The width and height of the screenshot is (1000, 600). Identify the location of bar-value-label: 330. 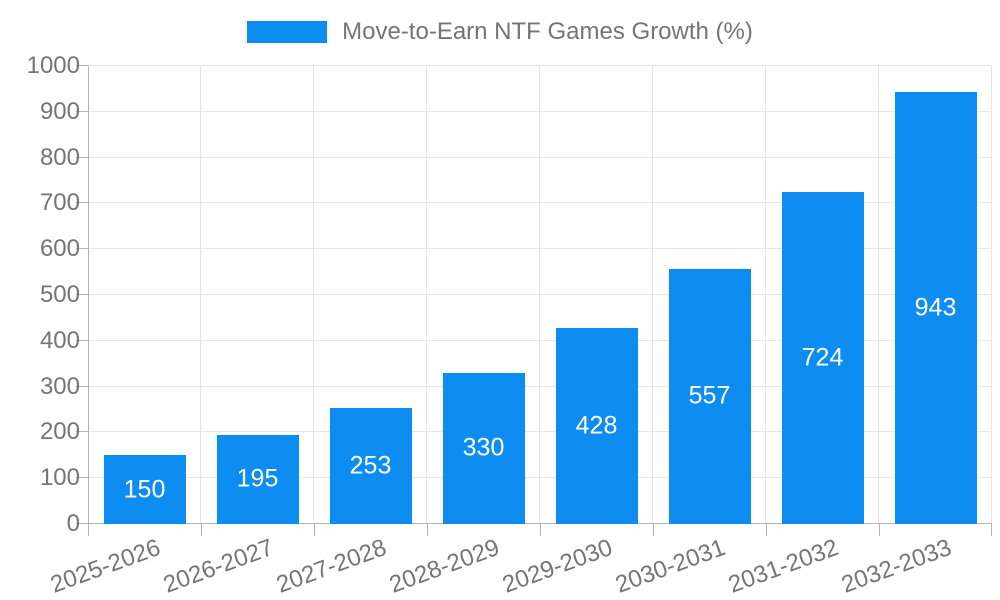
(483, 447).